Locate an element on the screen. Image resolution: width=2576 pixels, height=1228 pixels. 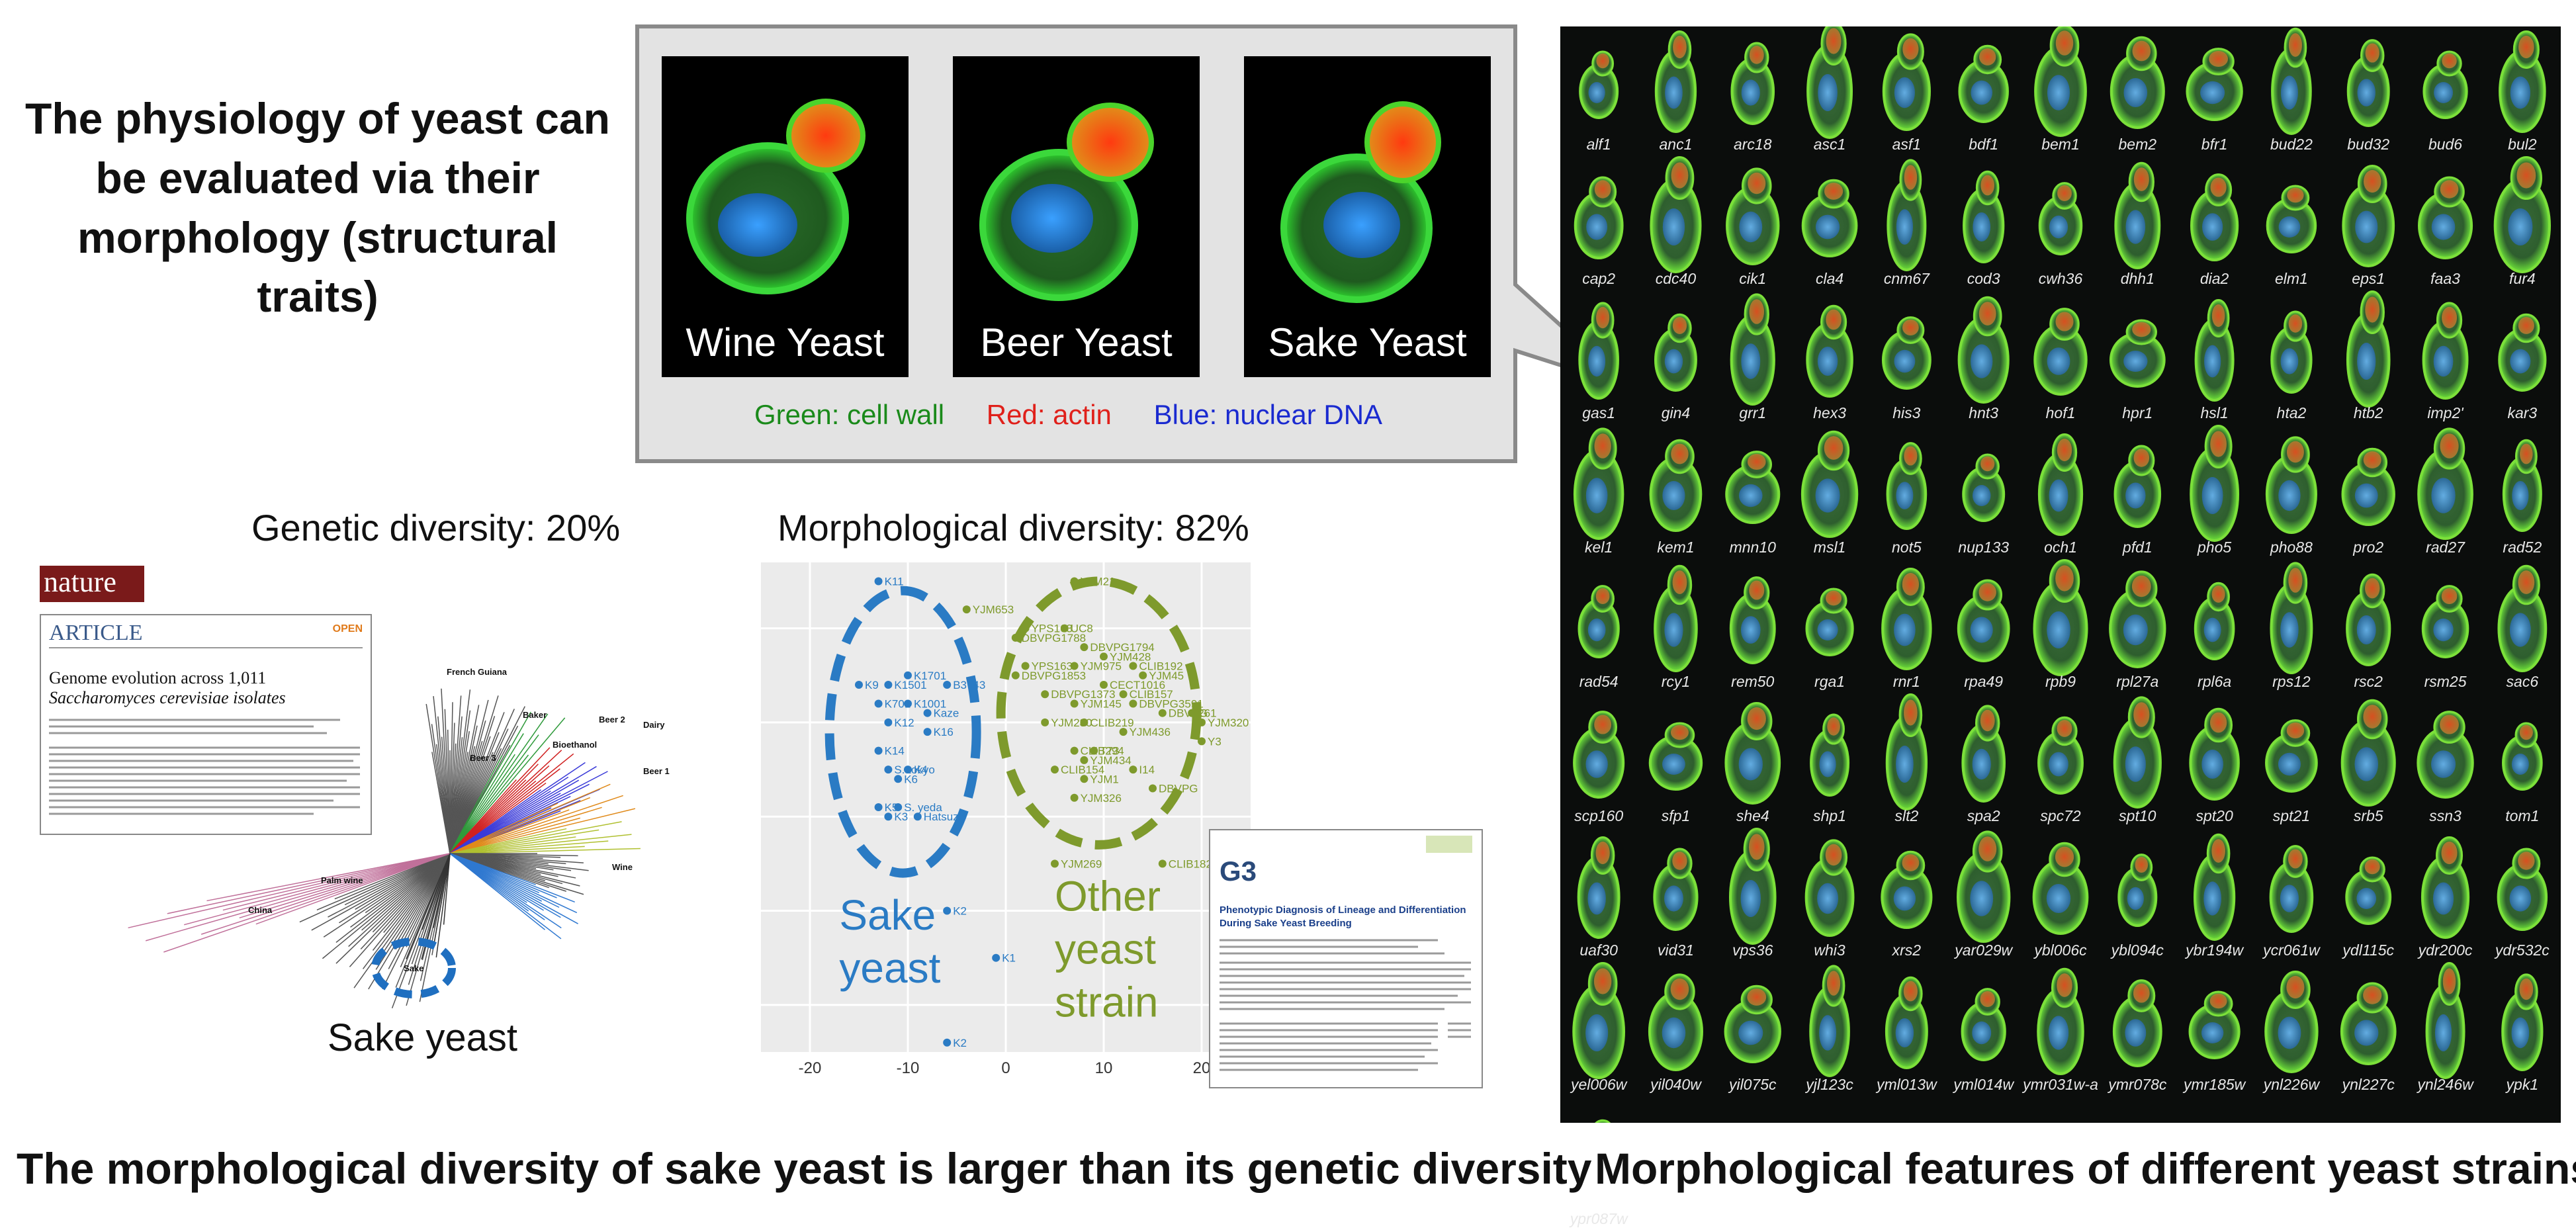
point-label: YPS163 is located at coordinates (1052, 666).